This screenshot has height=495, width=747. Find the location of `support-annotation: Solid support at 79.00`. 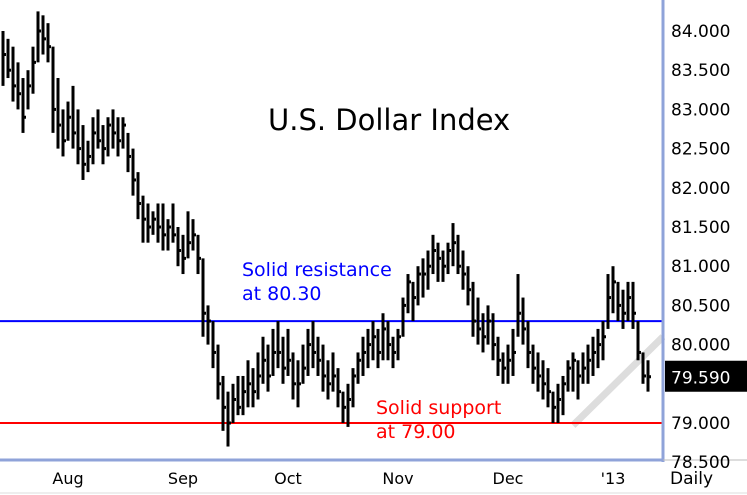

support-annotation: Solid support at 79.00 is located at coordinates (438, 420).